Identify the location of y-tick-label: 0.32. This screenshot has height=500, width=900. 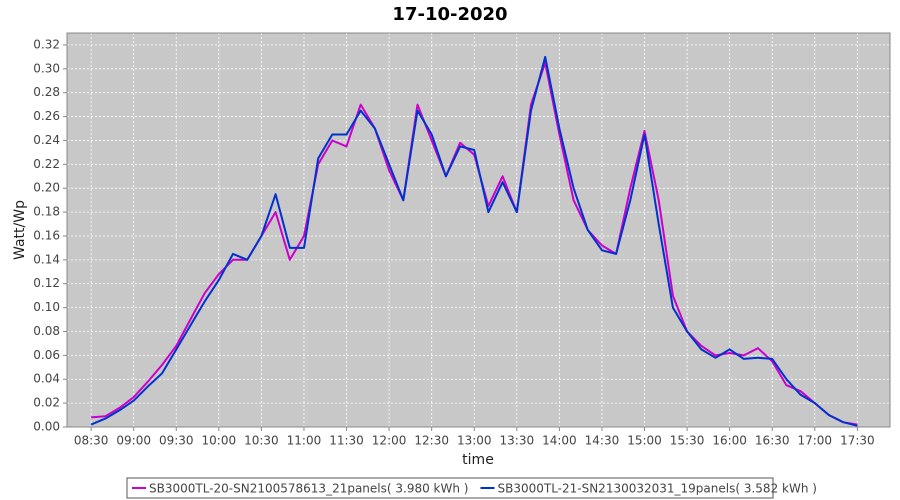
(46, 44).